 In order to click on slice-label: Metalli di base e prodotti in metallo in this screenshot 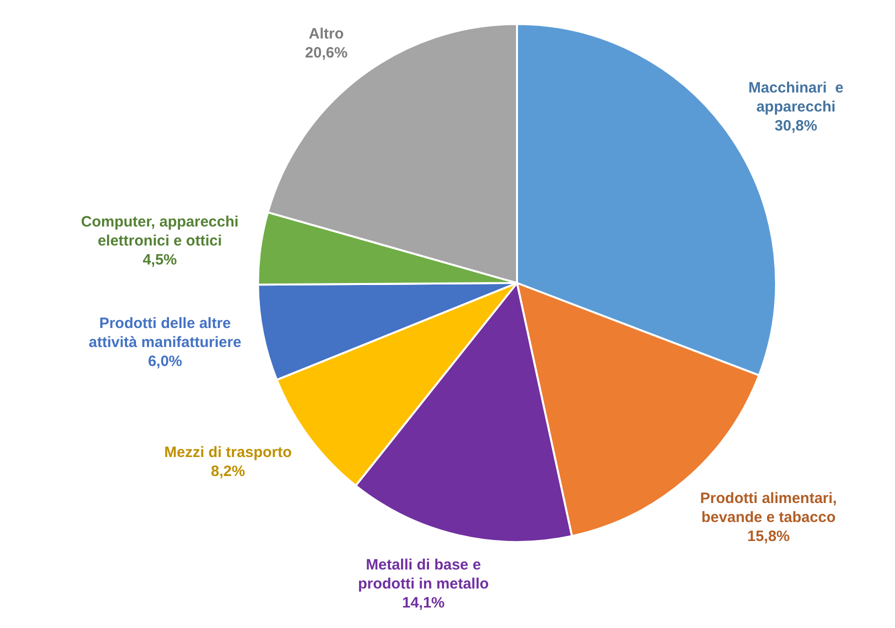, I will do `click(423, 574)`.